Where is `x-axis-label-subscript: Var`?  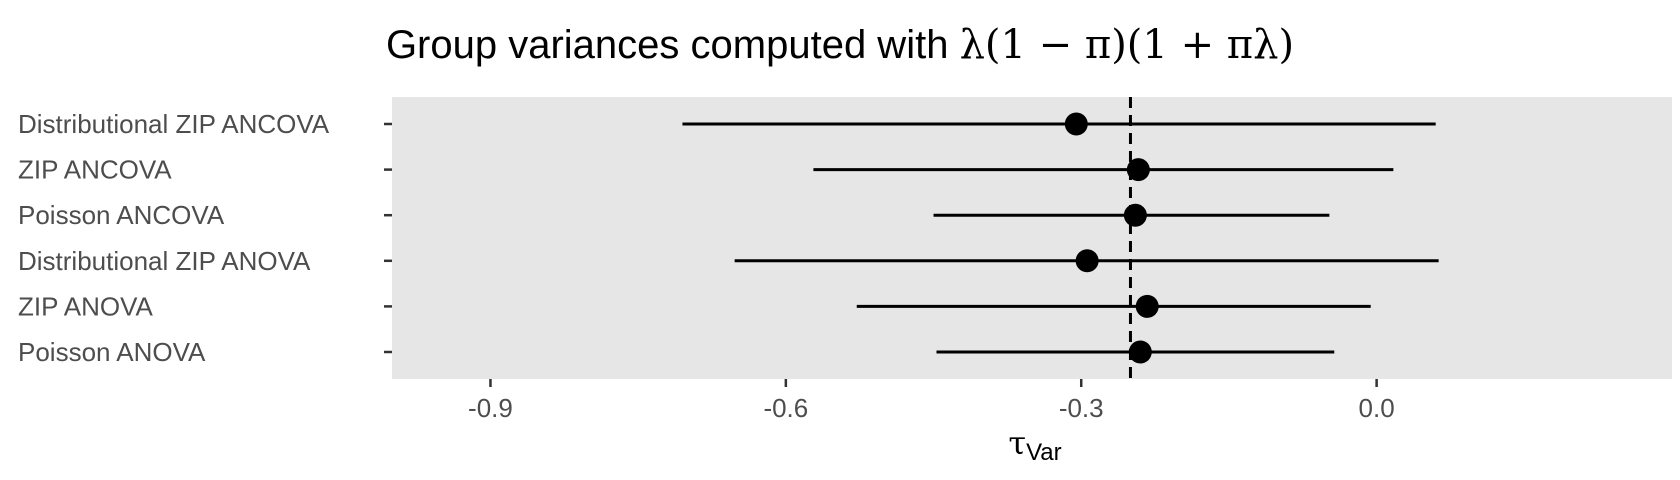 x-axis-label-subscript: Var is located at coordinates (1044, 452).